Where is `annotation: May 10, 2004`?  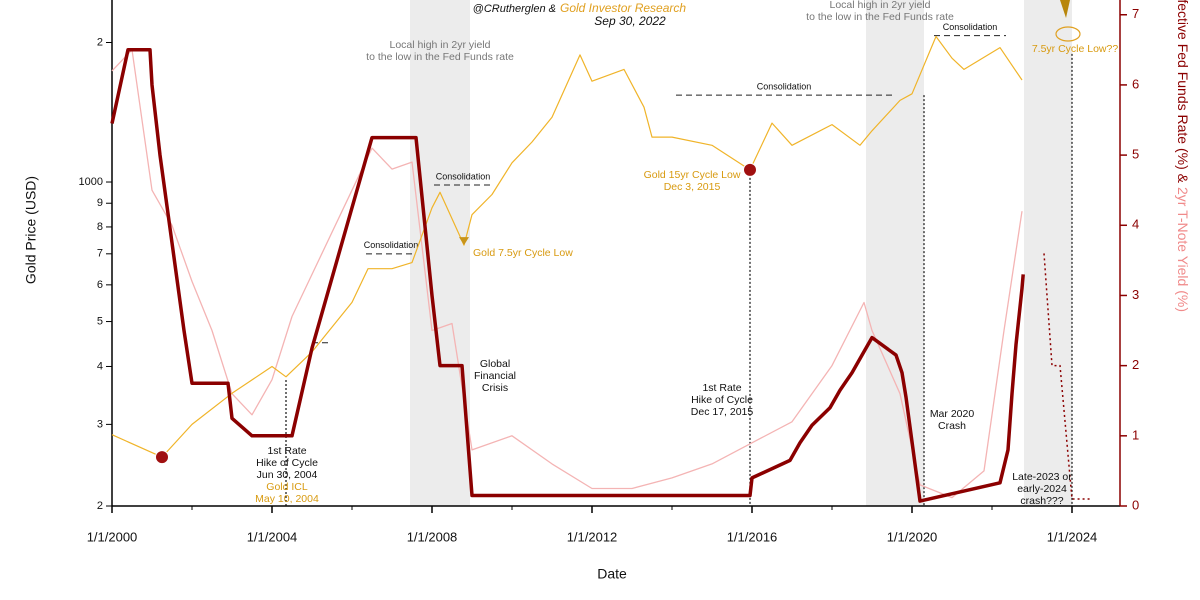 annotation: May 10, 2004 is located at coordinates (287, 499).